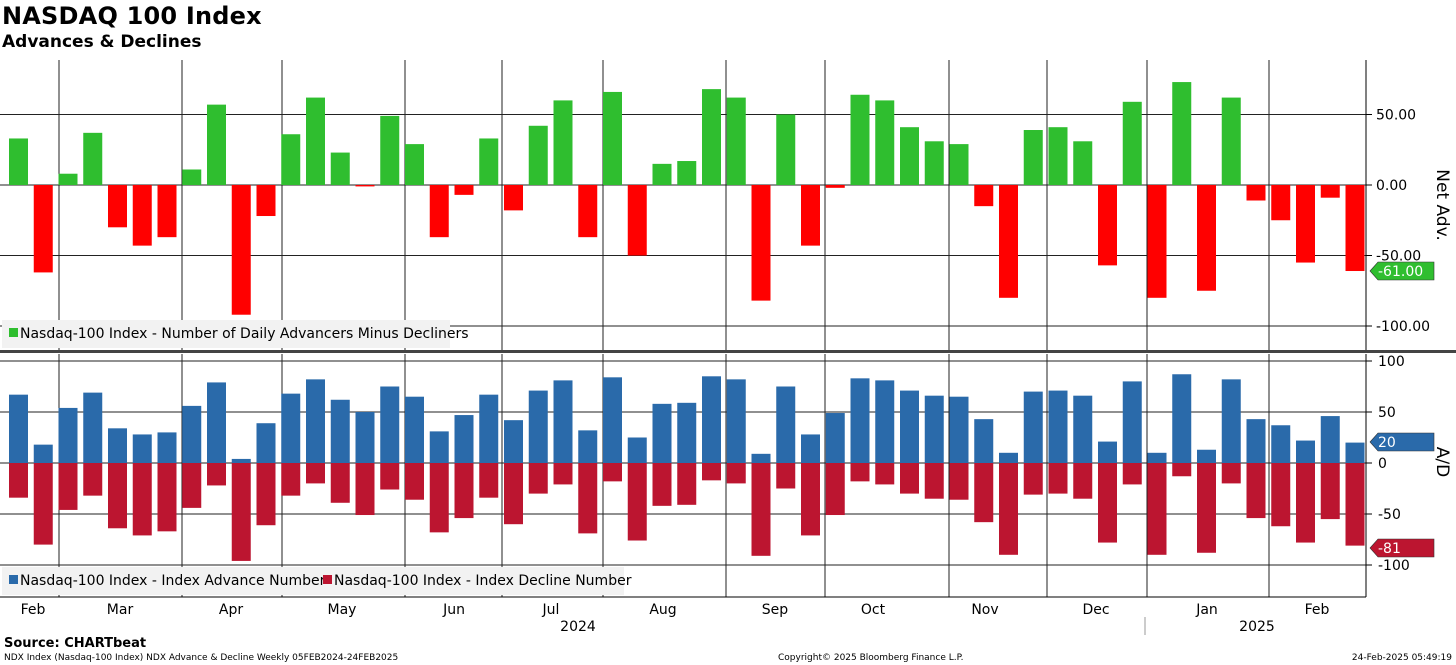 The width and height of the screenshot is (1456, 665). Describe the element at coordinates (1403, 327) in the screenshot. I see `y-tick-label-top: -100.00` at that location.